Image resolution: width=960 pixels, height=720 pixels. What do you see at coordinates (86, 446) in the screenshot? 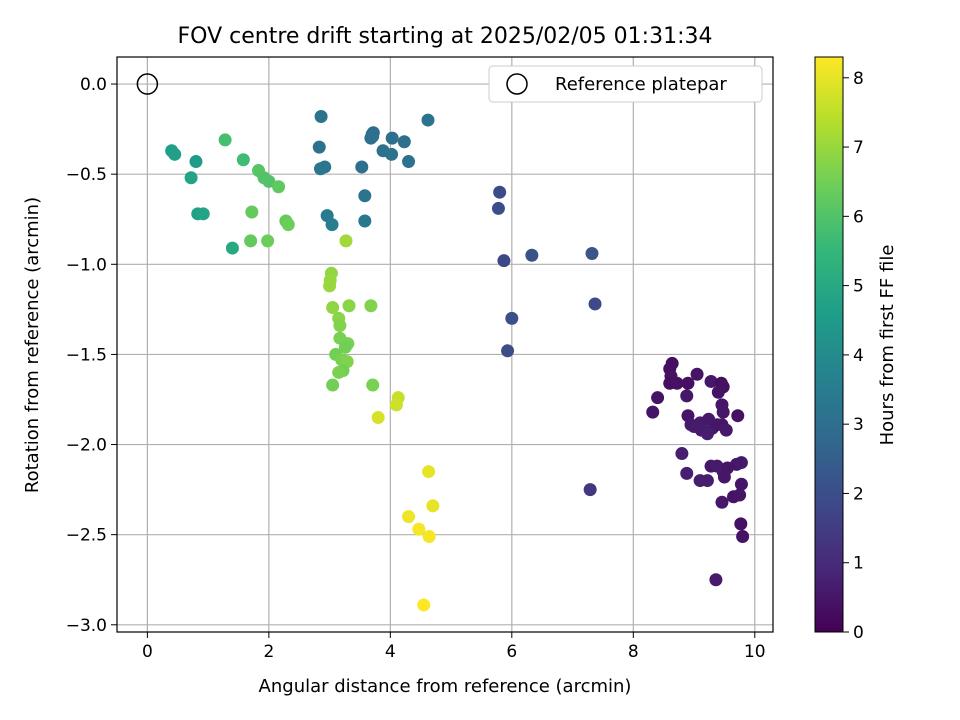
I see `y-tick-label: −2.0` at bounding box center [86, 446].